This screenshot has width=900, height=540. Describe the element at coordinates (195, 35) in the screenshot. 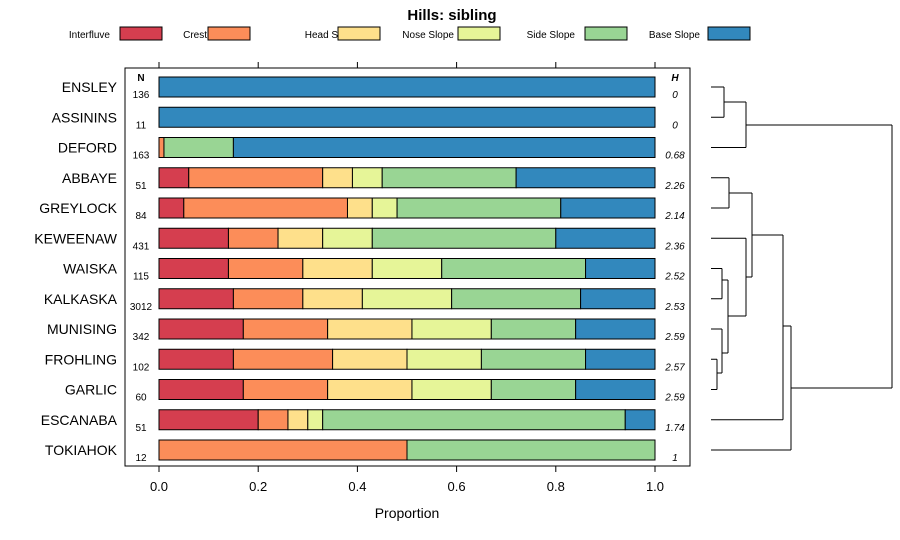

I see `legend-label: Crest` at that location.